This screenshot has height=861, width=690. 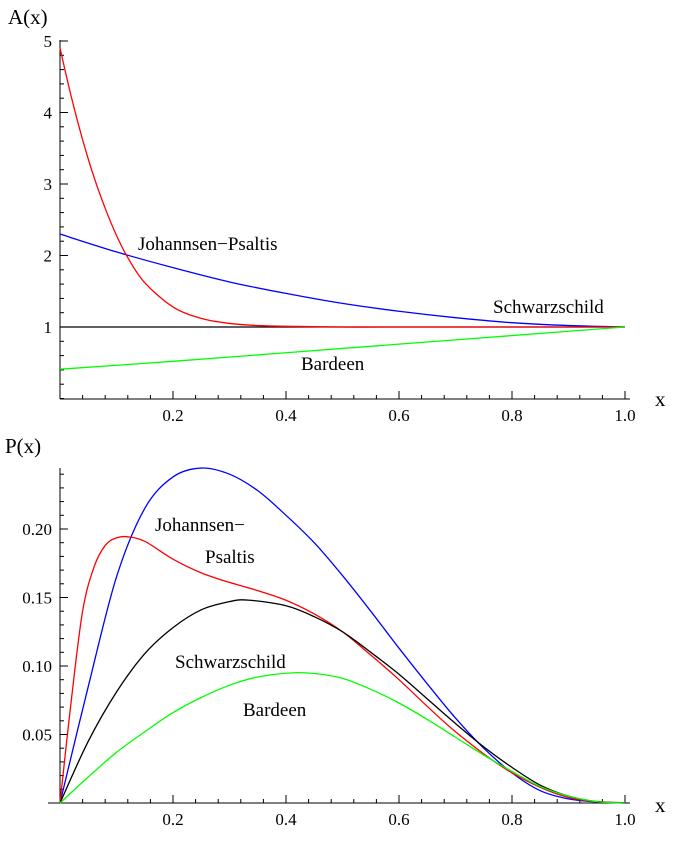 I want to click on y-tick-label: 1, so click(x=48, y=327).